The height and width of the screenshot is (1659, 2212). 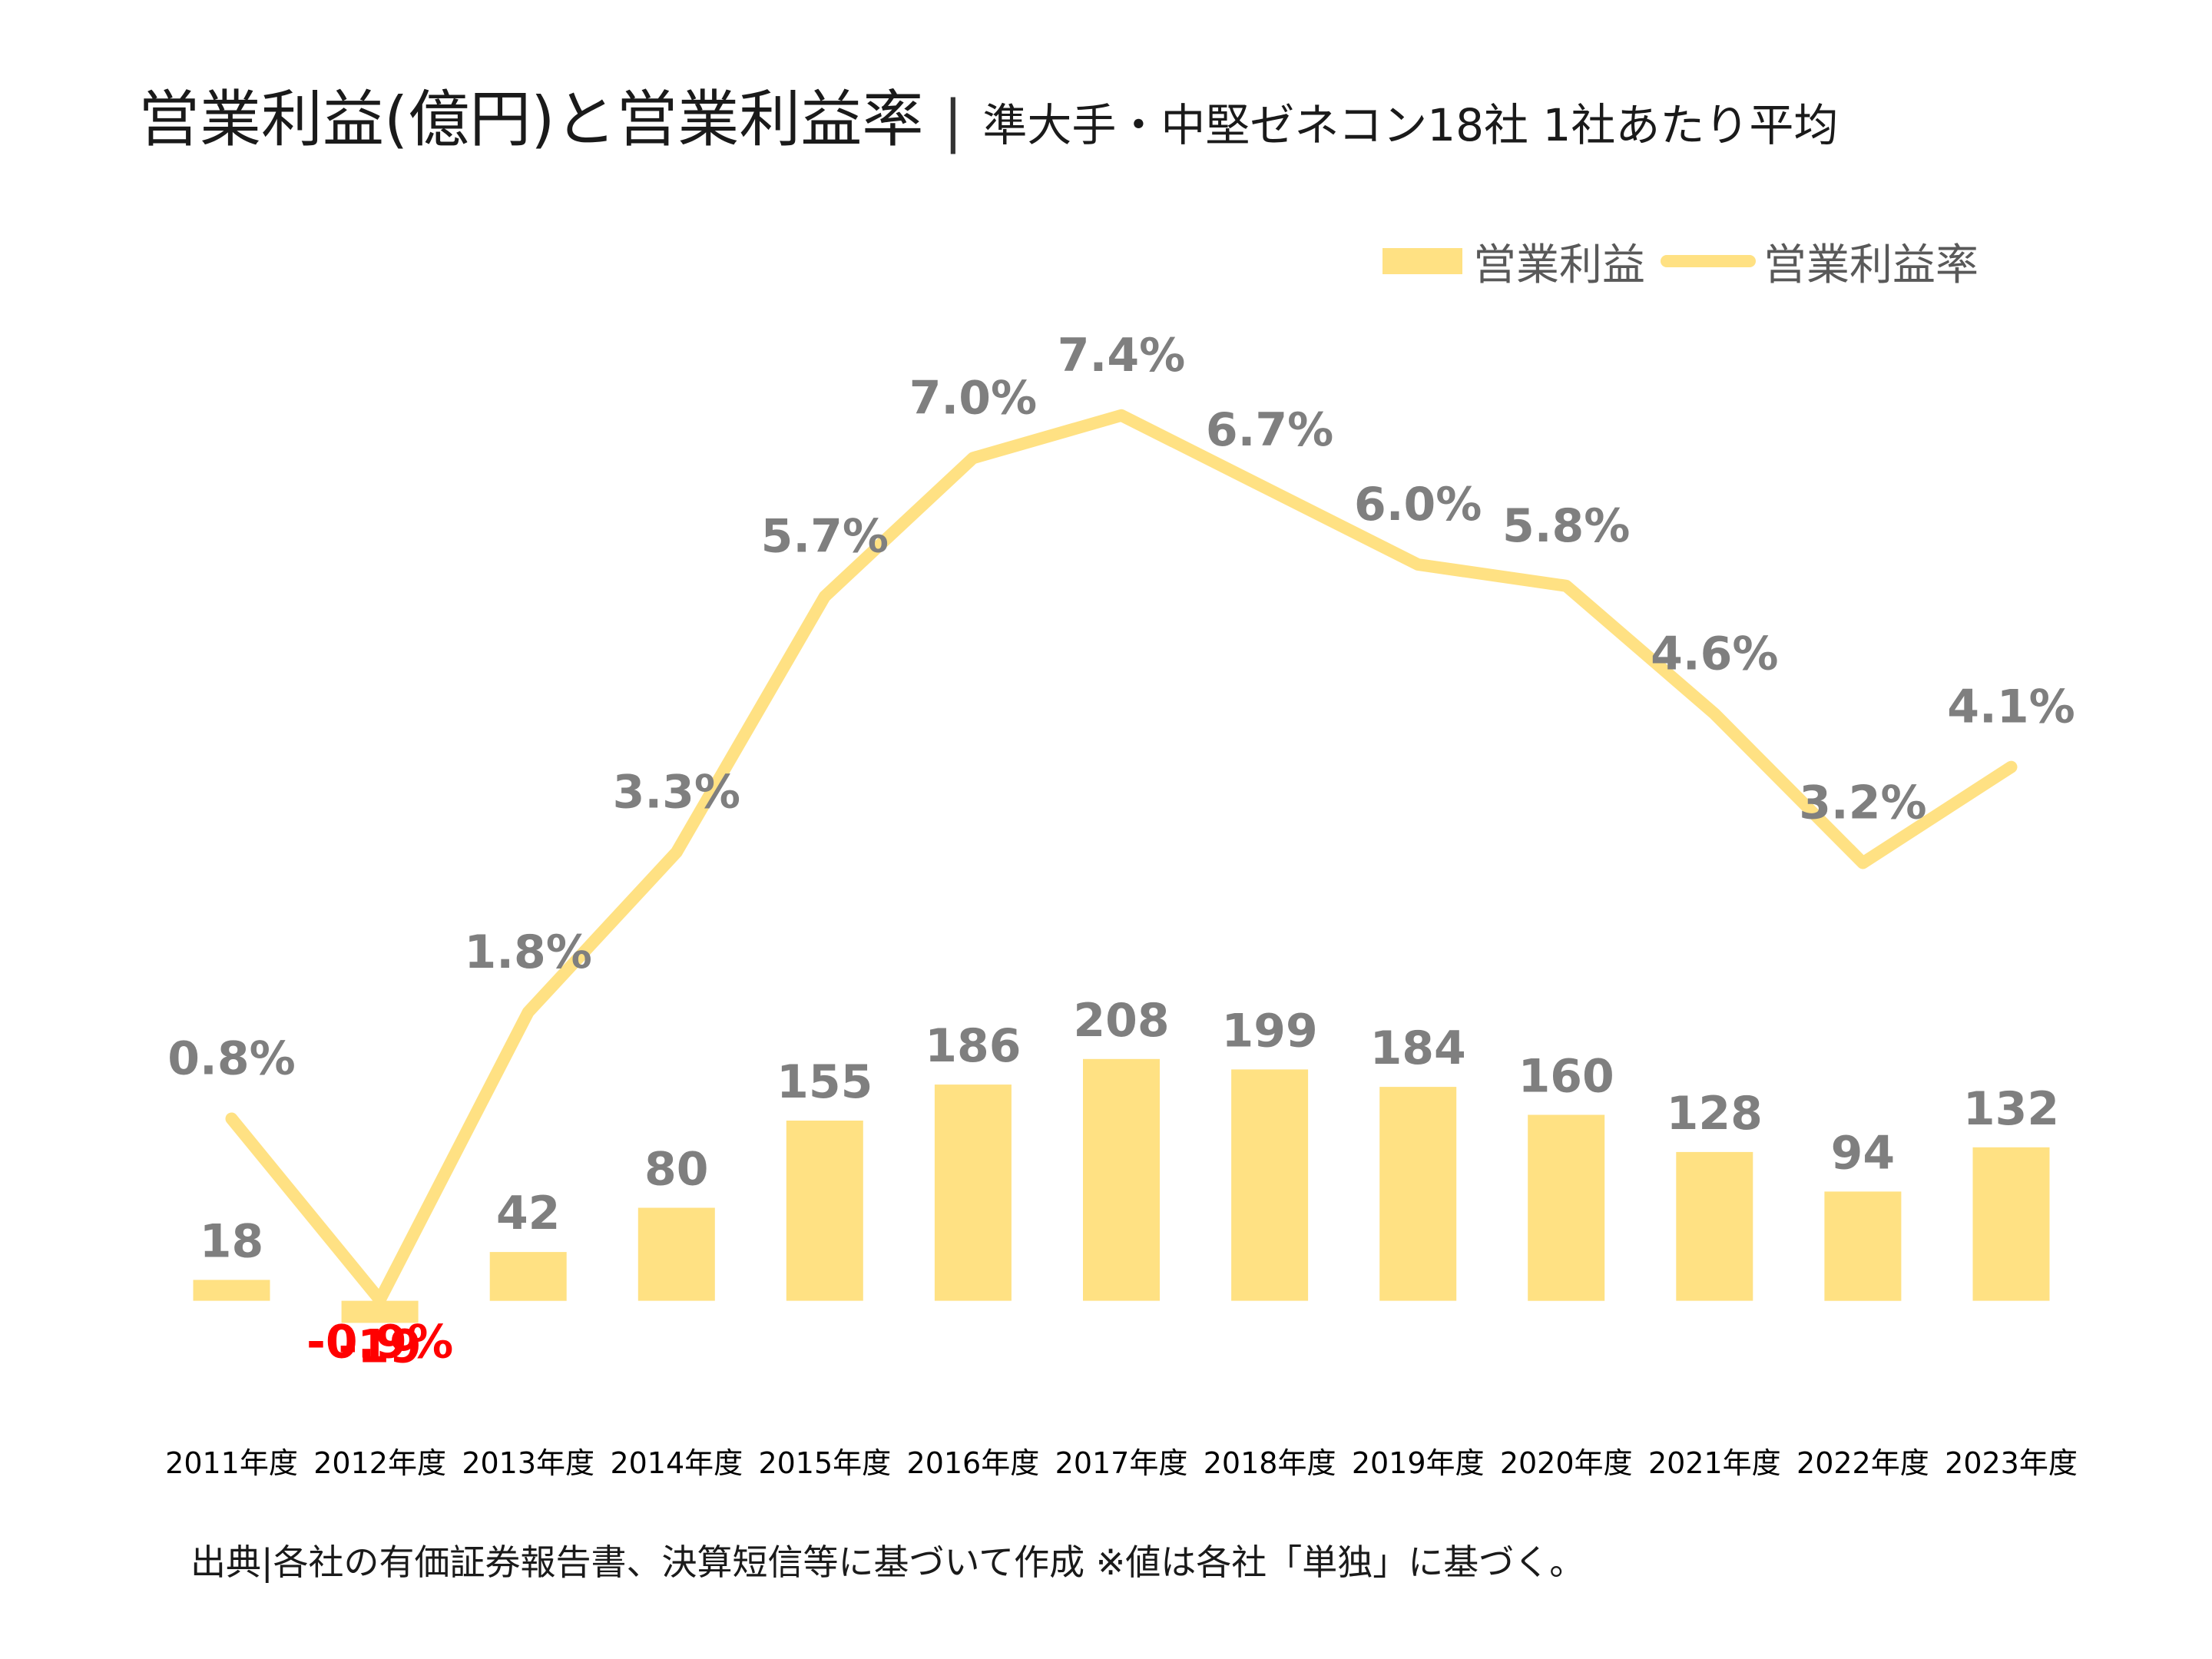 What do you see at coordinates (1709, 261) in the screenshot?
I see `legend-line-swatch` at bounding box center [1709, 261].